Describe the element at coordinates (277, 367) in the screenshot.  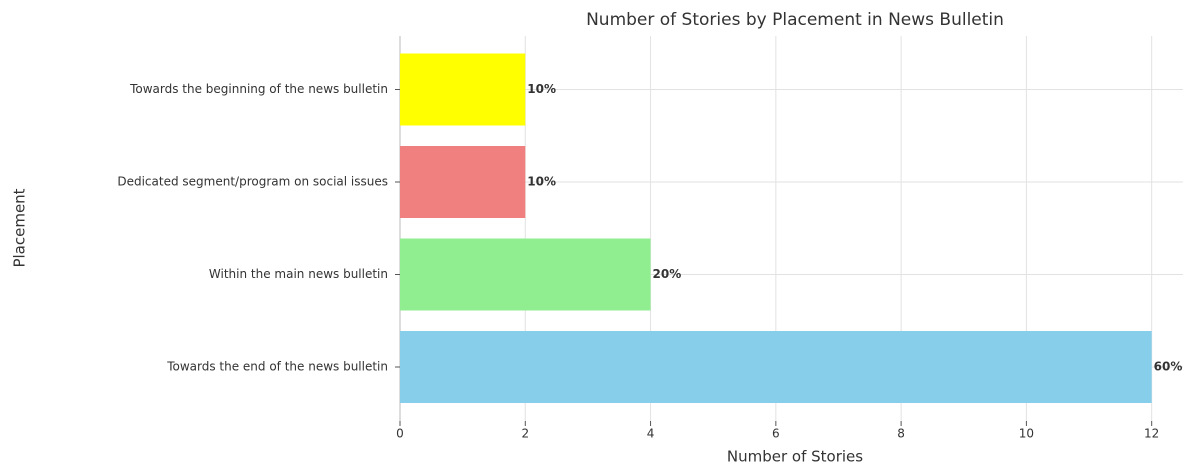
I see `y-tick-label: Towards the end of the news bulletin` at that location.